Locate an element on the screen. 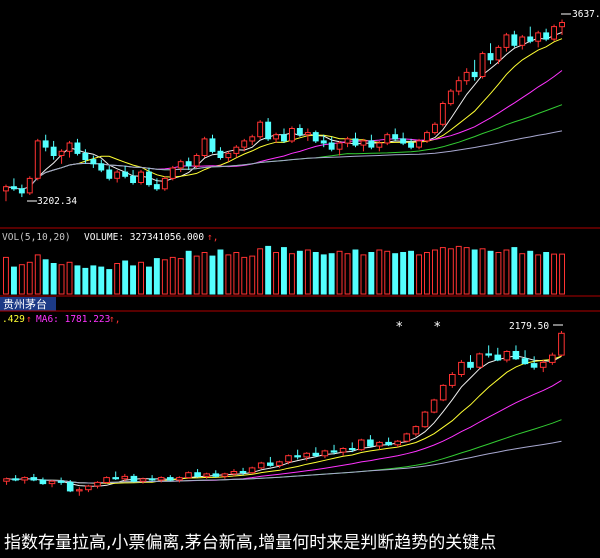 The width and height of the screenshot is (600, 558). caption-text: 指数存量拉高,小票偏离,茅台新高,增量何时来是判断趋势的关键点 is located at coordinates (250, 543).